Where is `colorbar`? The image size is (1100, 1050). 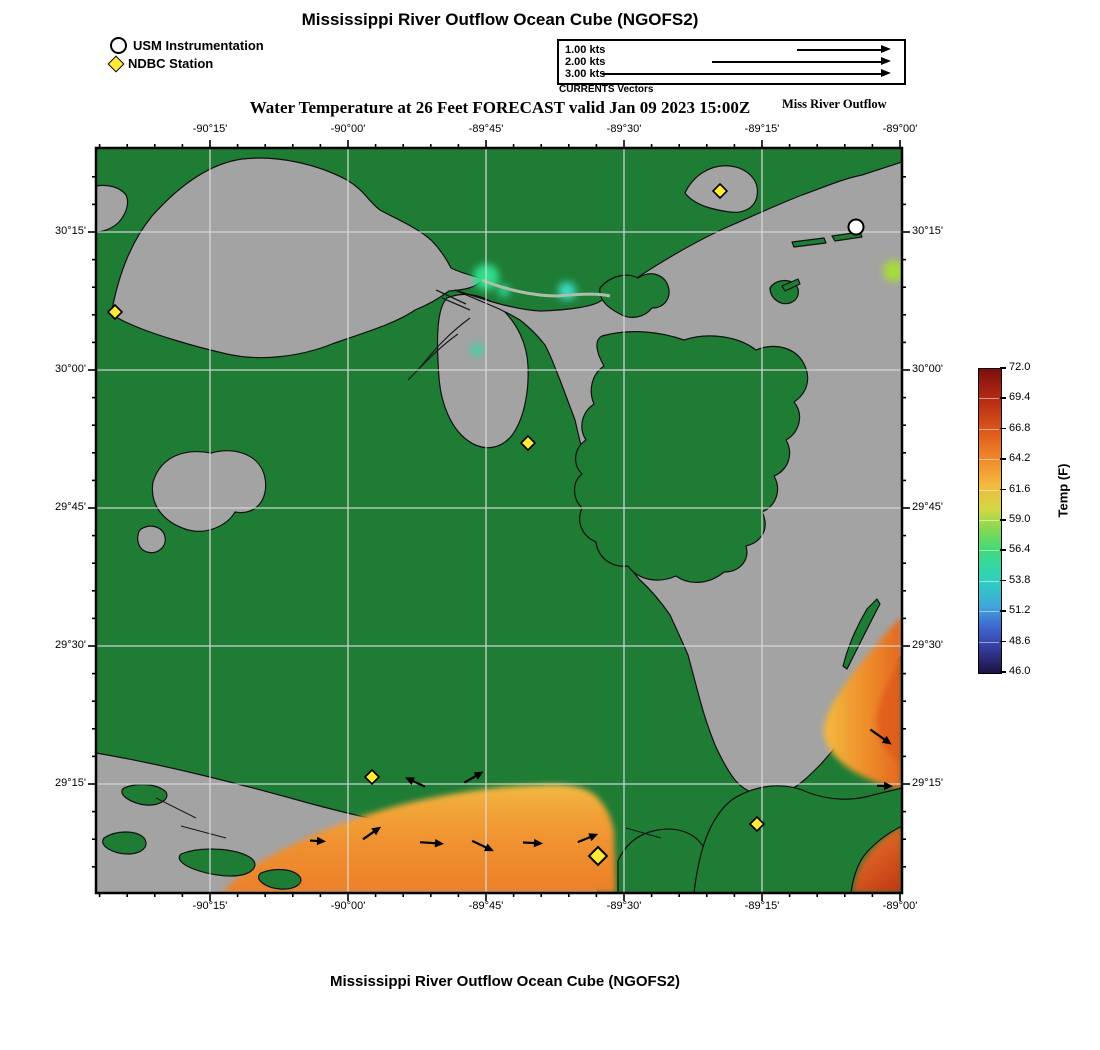 colorbar is located at coordinates (990, 521).